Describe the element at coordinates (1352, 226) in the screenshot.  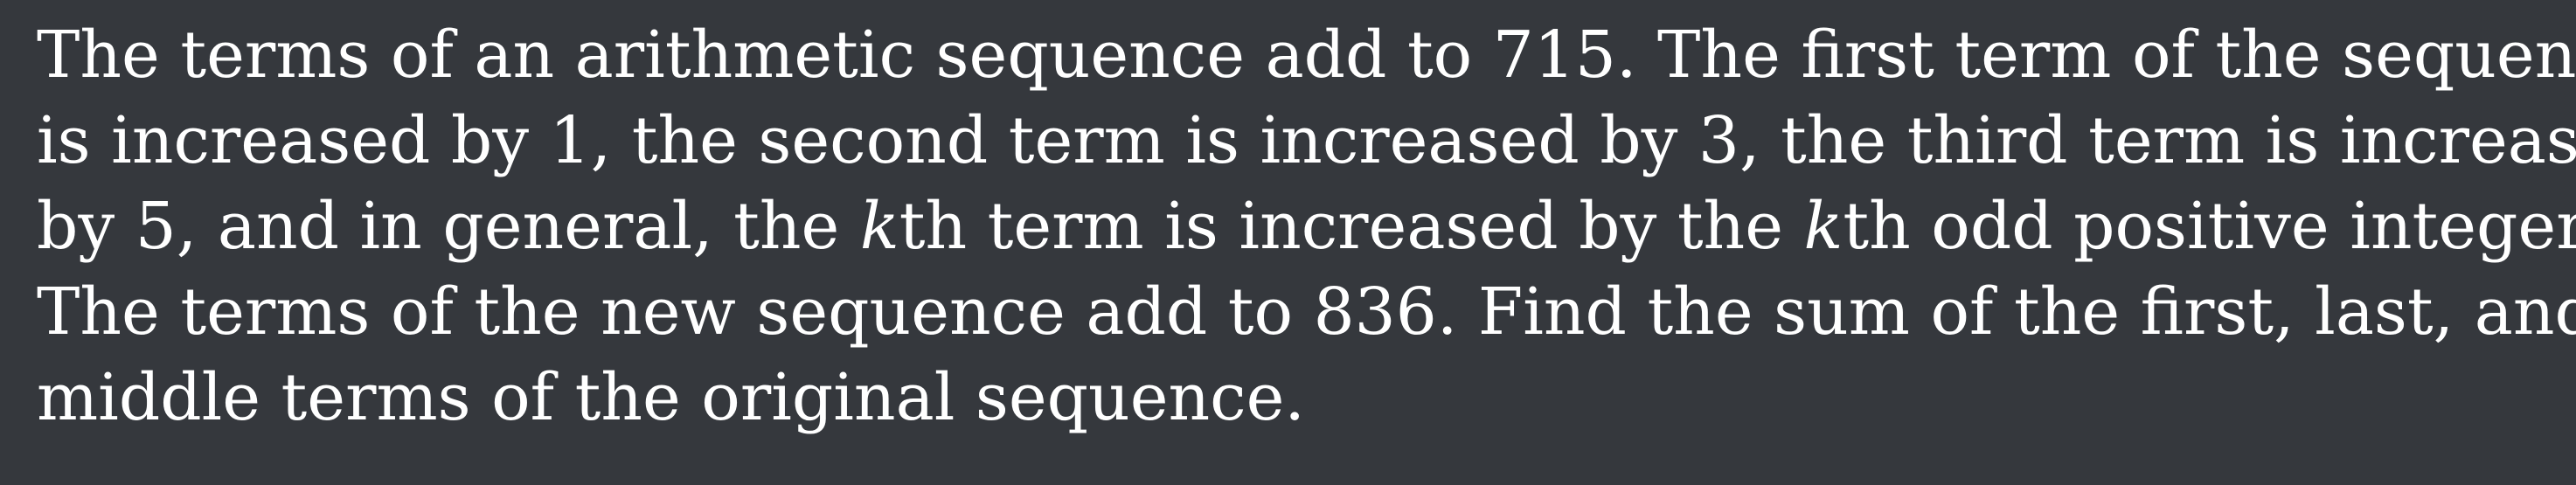
I see `problem-line-3-part-b: th term is increased by the` at that location.